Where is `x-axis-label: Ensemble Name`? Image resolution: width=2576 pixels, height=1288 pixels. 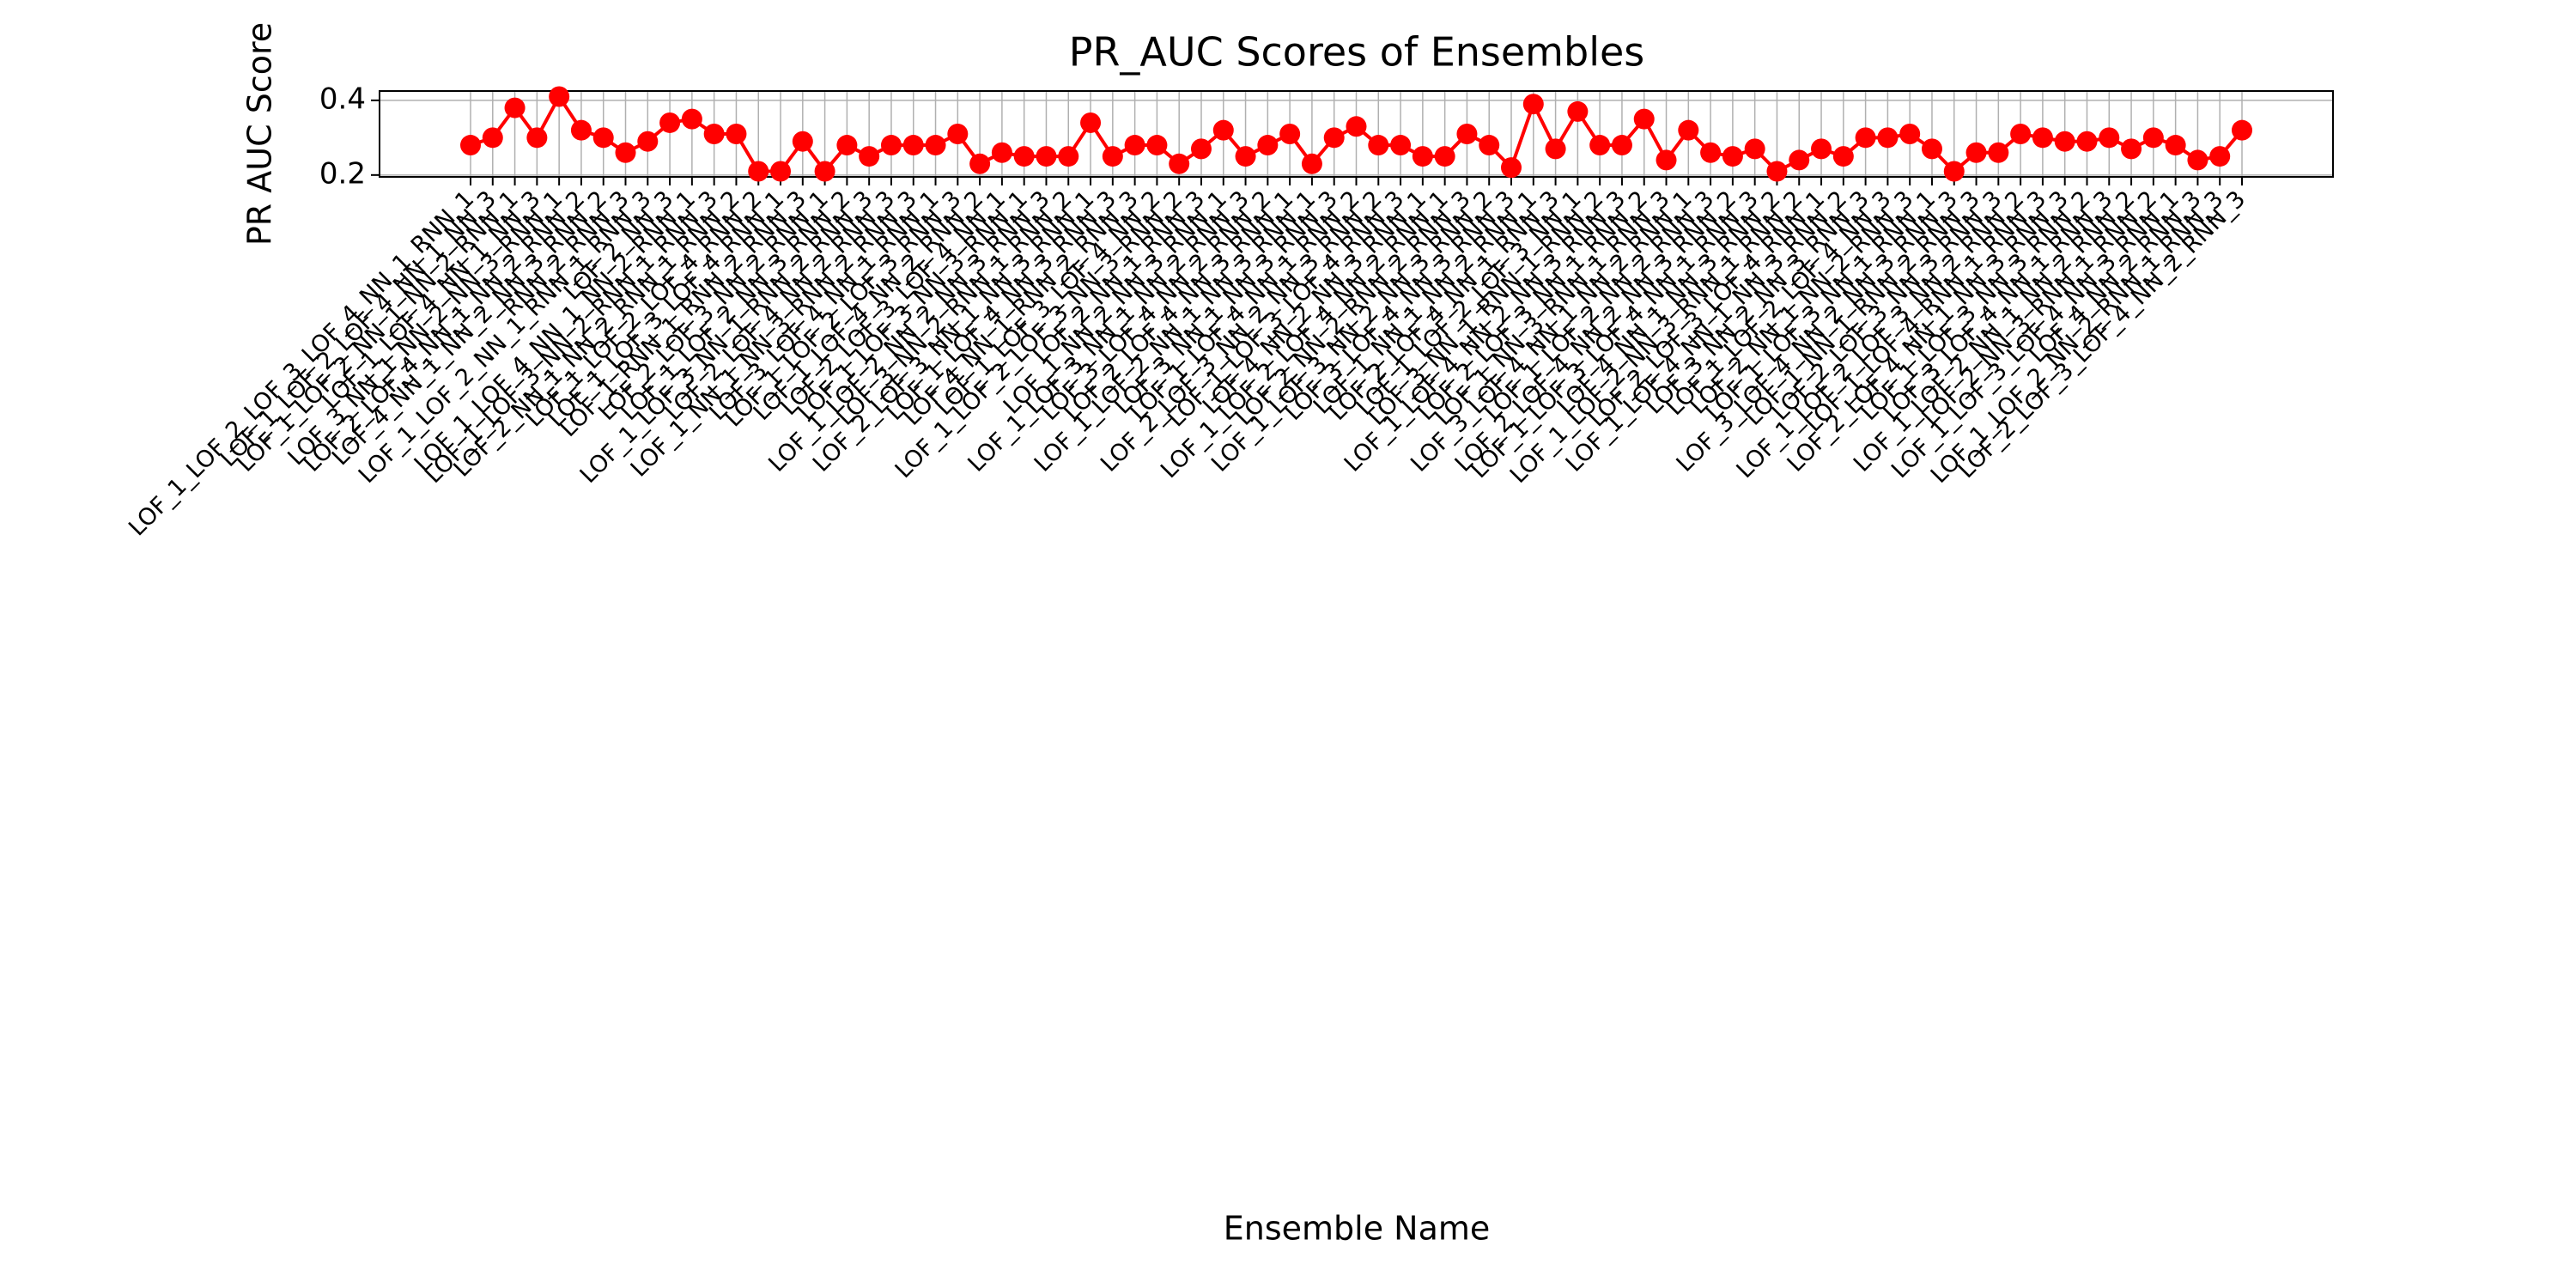 x-axis-label: Ensemble Name is located at coordinates (1357, 1229).